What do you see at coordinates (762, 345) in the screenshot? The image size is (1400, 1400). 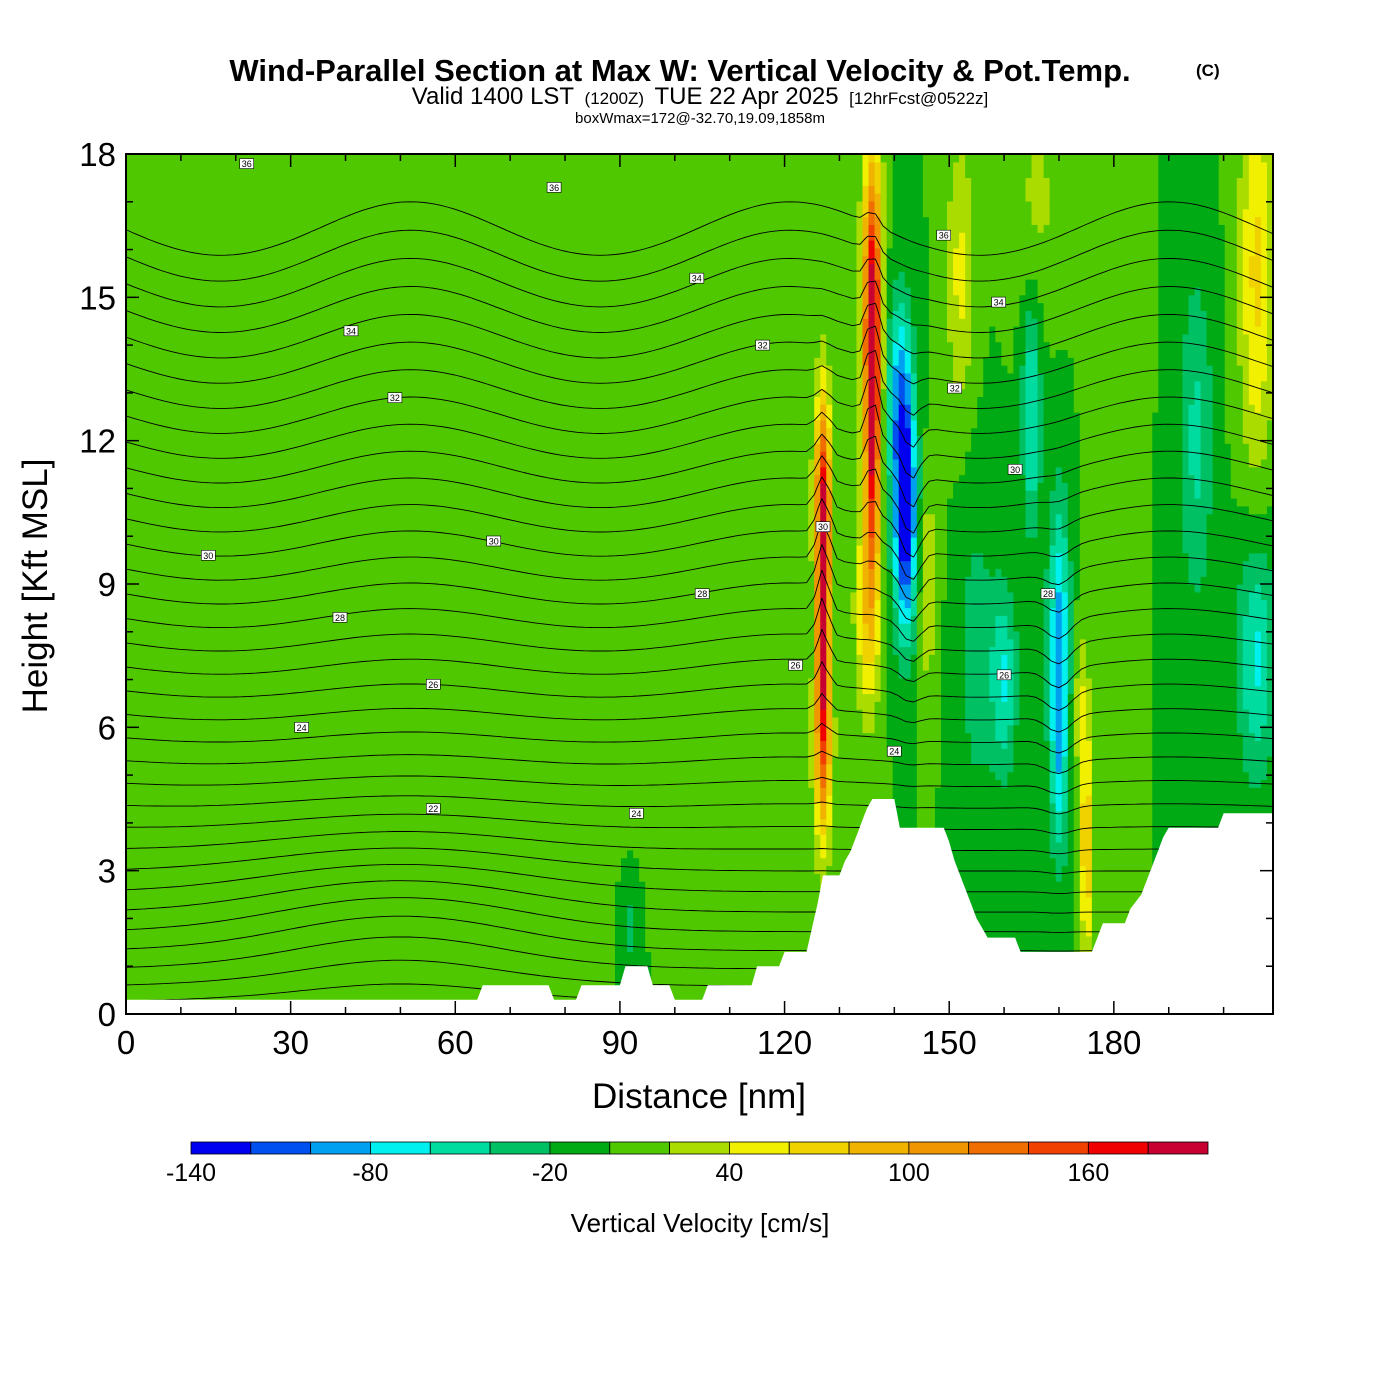 I see `contour-label: 32` at bounding box center [762, 345].